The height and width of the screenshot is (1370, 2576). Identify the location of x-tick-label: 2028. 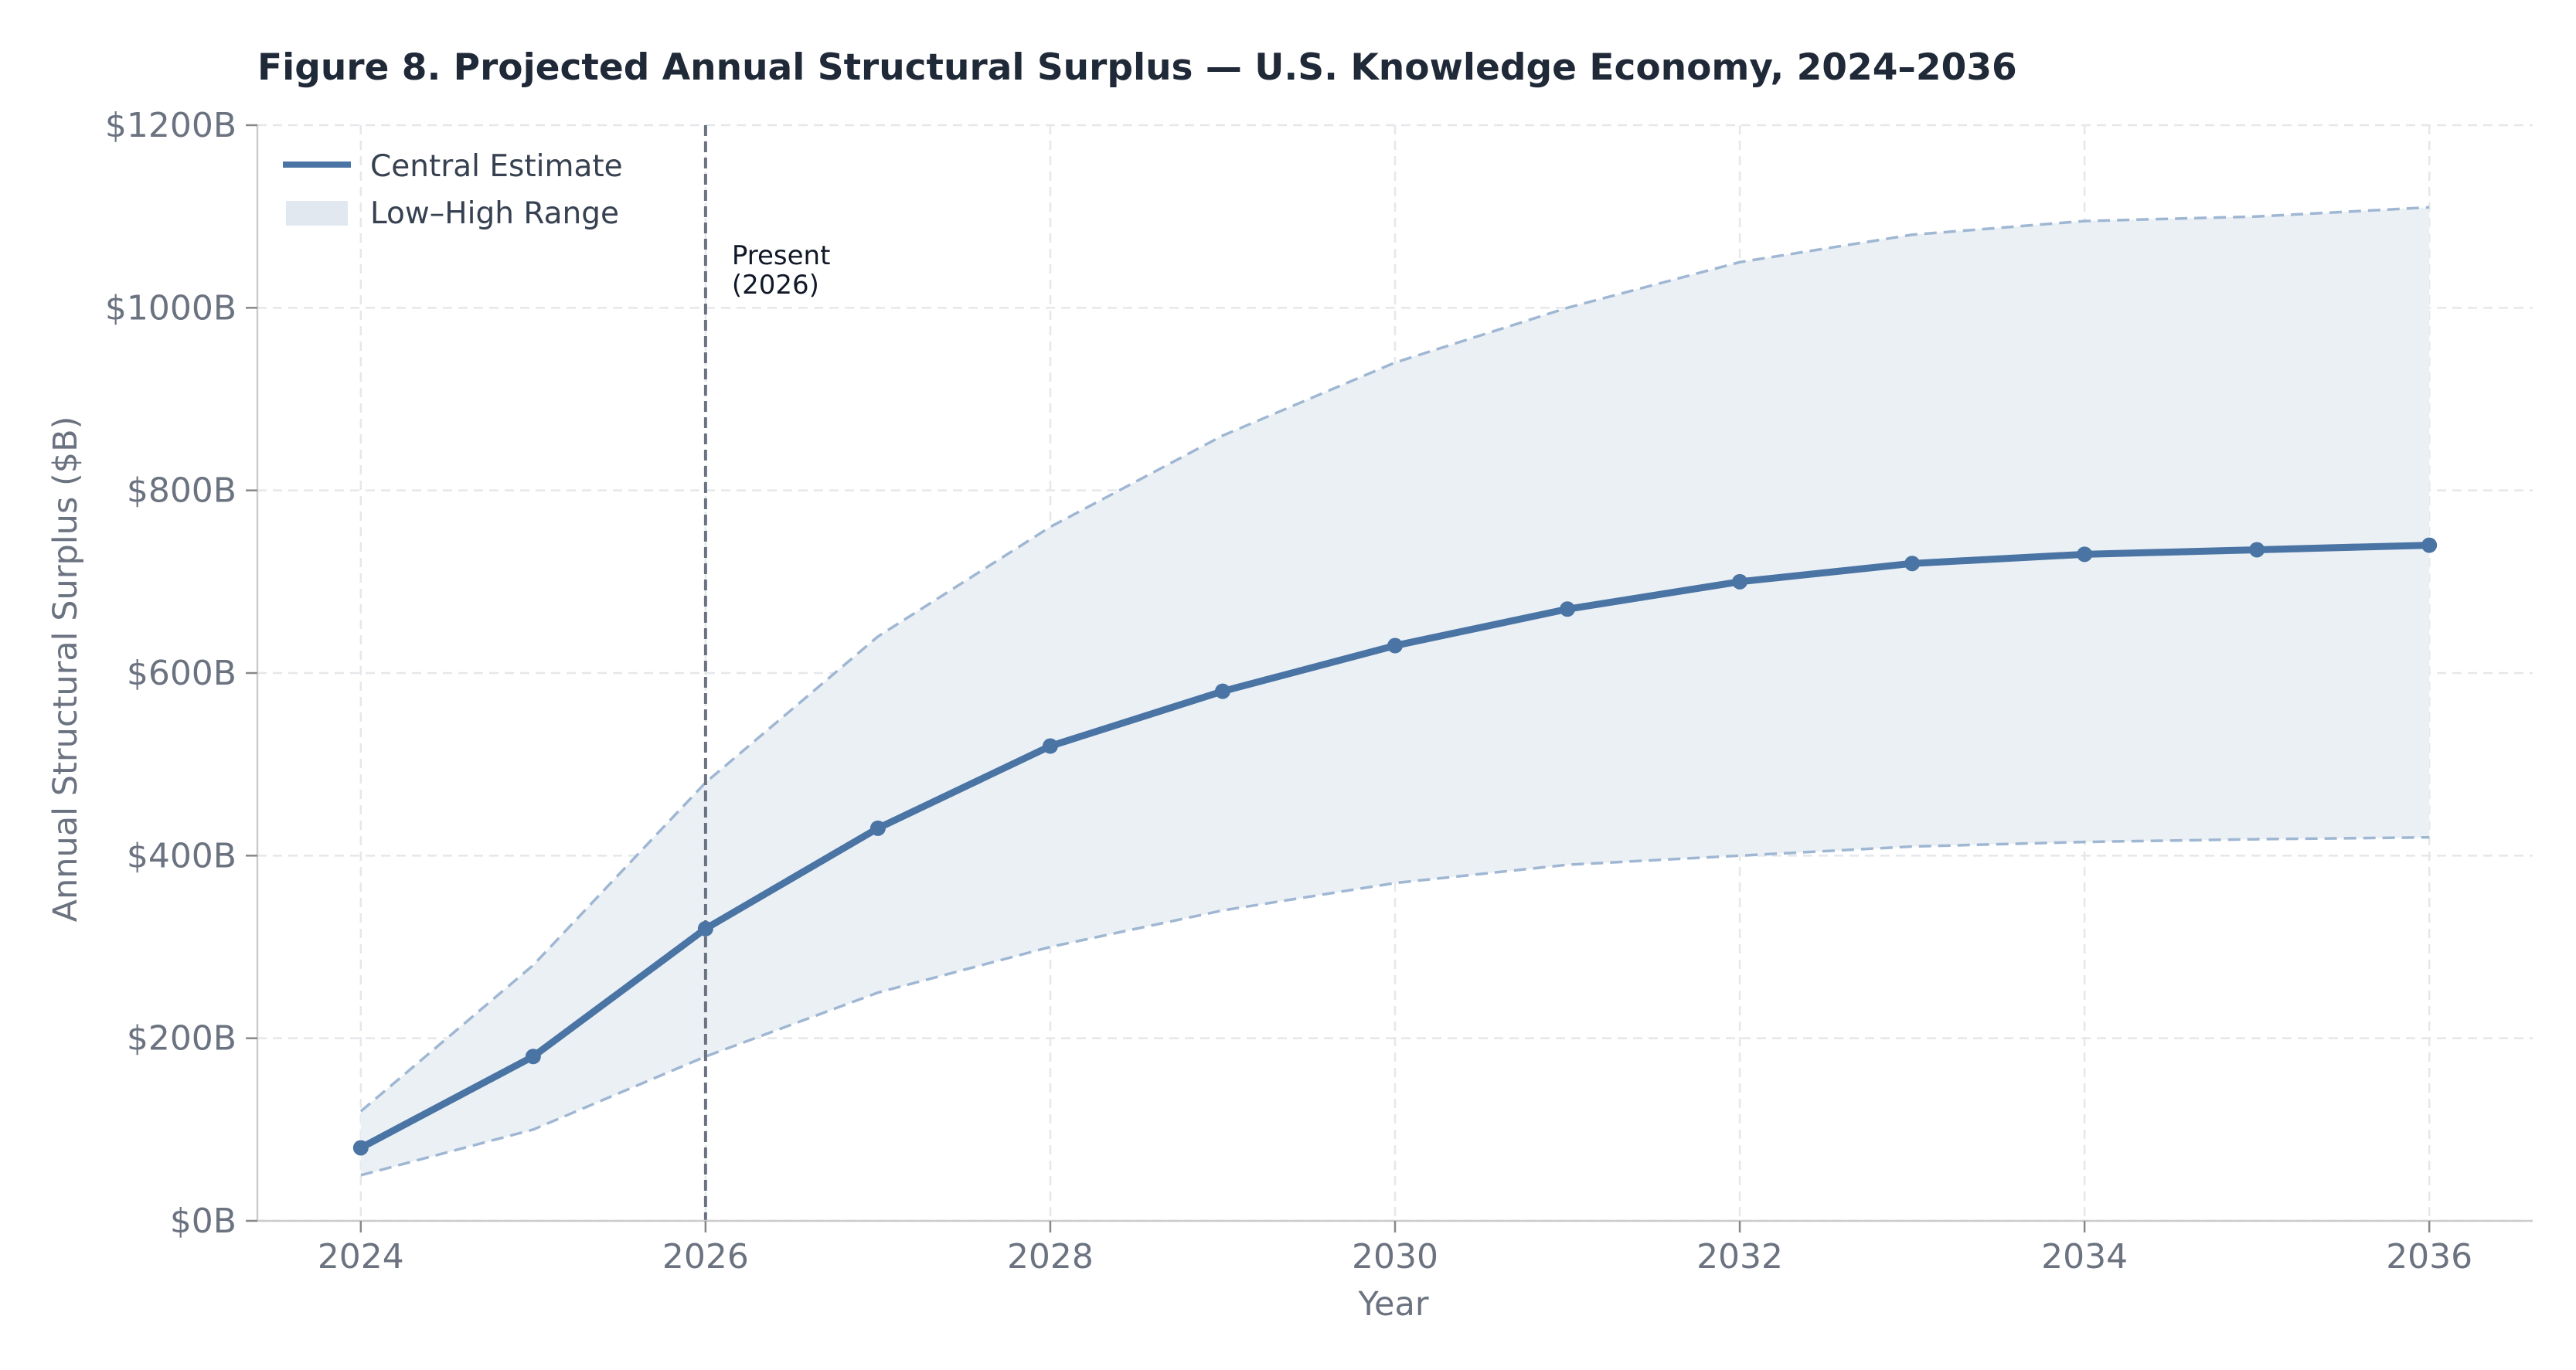
(1050, 1257).